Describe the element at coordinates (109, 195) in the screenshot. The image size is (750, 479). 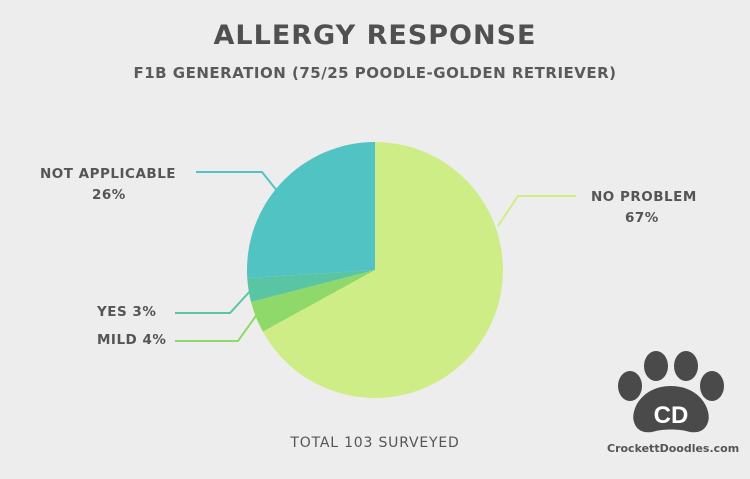
I see `label-not-applicable-value: 26%` at that location.